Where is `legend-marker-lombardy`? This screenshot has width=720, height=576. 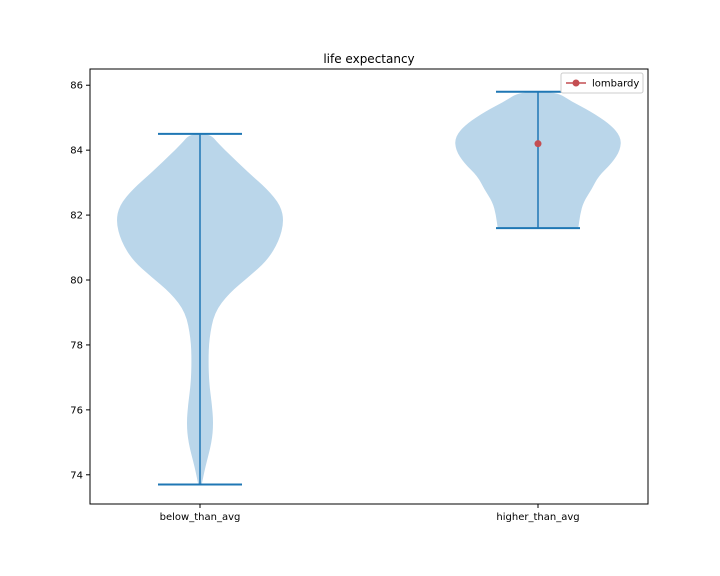
legend-marker-lombardy is located at coordinates (576, 83).